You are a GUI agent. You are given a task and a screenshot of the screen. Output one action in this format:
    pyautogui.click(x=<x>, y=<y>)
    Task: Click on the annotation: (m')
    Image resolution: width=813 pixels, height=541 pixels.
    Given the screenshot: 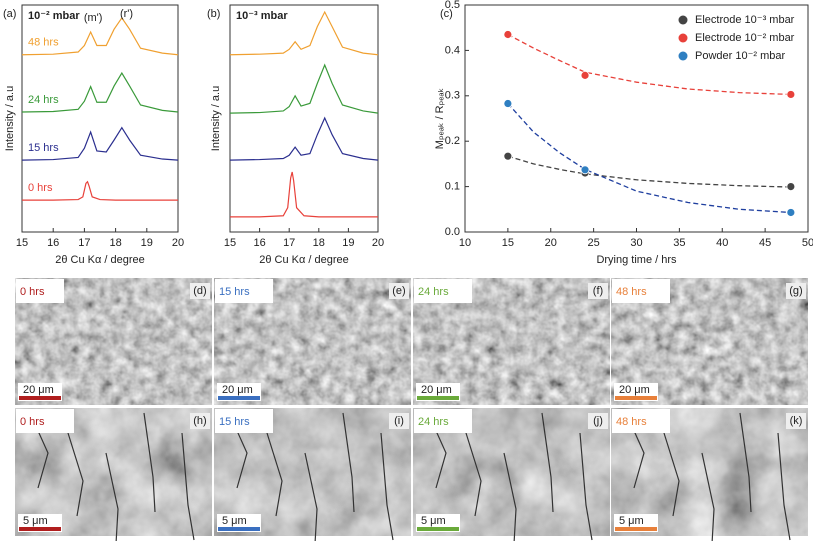 What is the action you would take?
    pyautogui.click(x=93, y=18)
    